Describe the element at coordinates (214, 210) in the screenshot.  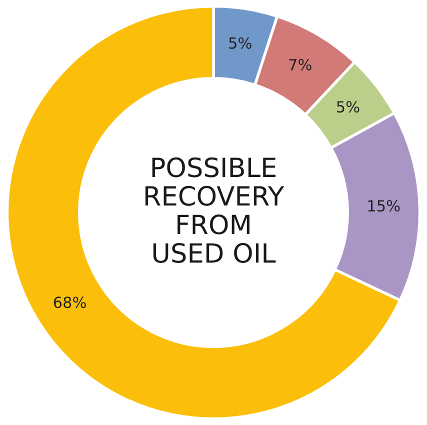
I see `text: POSSIBLE RECOVERY FROM USED OIL` at that location.